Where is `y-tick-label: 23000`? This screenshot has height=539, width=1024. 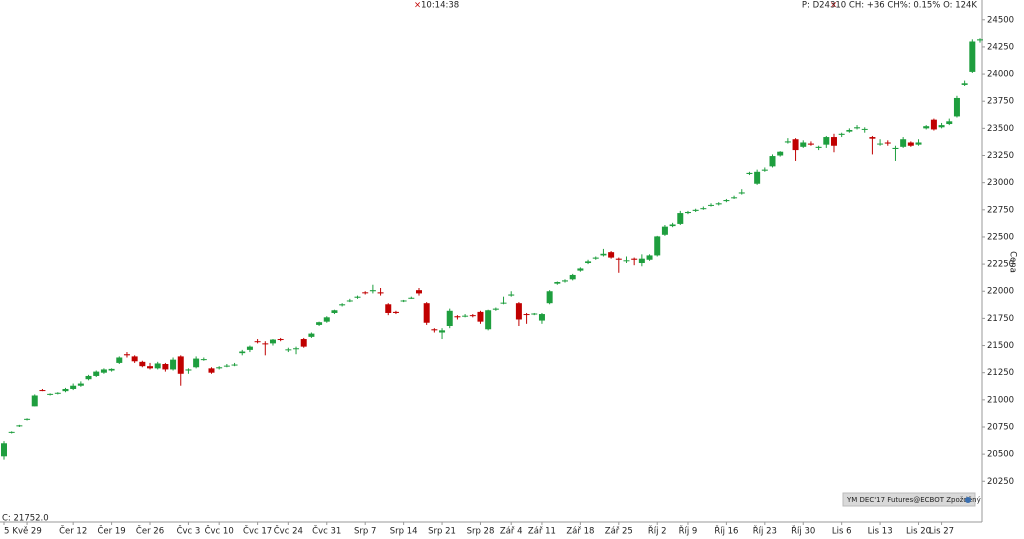
y-tick-label: 23000 is located at coordinates (1000, 183).